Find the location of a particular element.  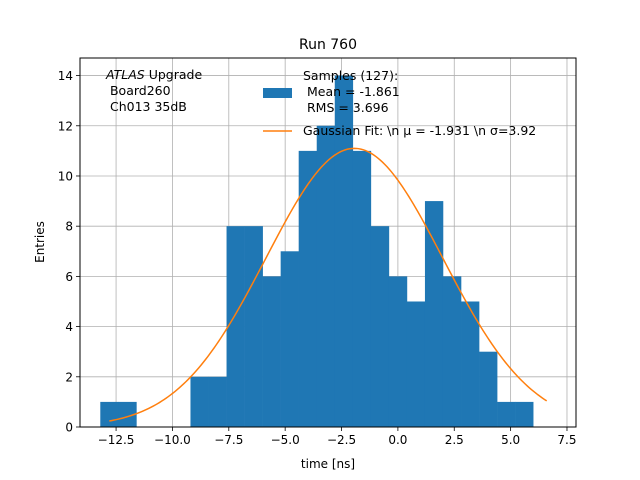

chart-title: Run 760 is located at coordinates (328, 45).